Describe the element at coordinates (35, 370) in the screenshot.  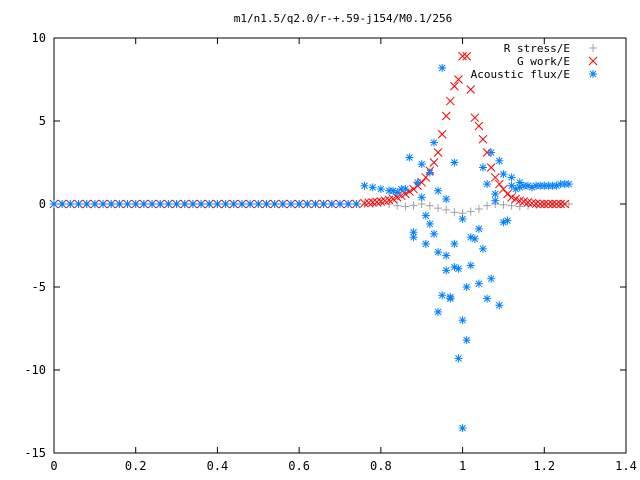
I see `y-tick-label: -10` at that location.